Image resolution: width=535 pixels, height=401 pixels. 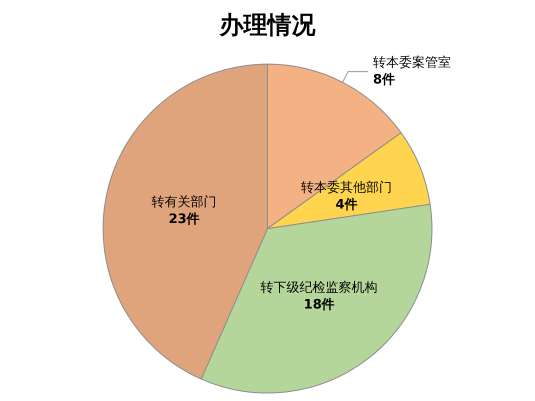 What do you see at coordinates (346, 205) in the screenshot?
I see `data-label: 4件` at bounding box center [346, 205].